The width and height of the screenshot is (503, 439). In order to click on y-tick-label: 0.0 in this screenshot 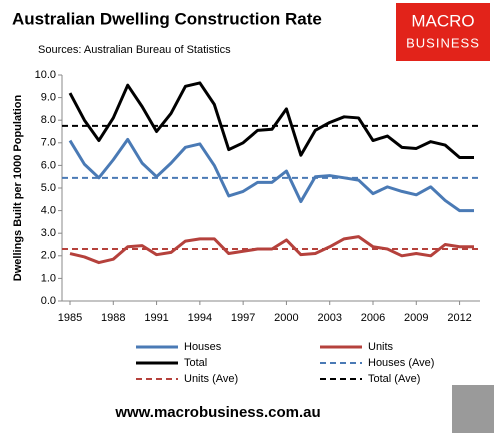, I will do `click(48, 301)`.